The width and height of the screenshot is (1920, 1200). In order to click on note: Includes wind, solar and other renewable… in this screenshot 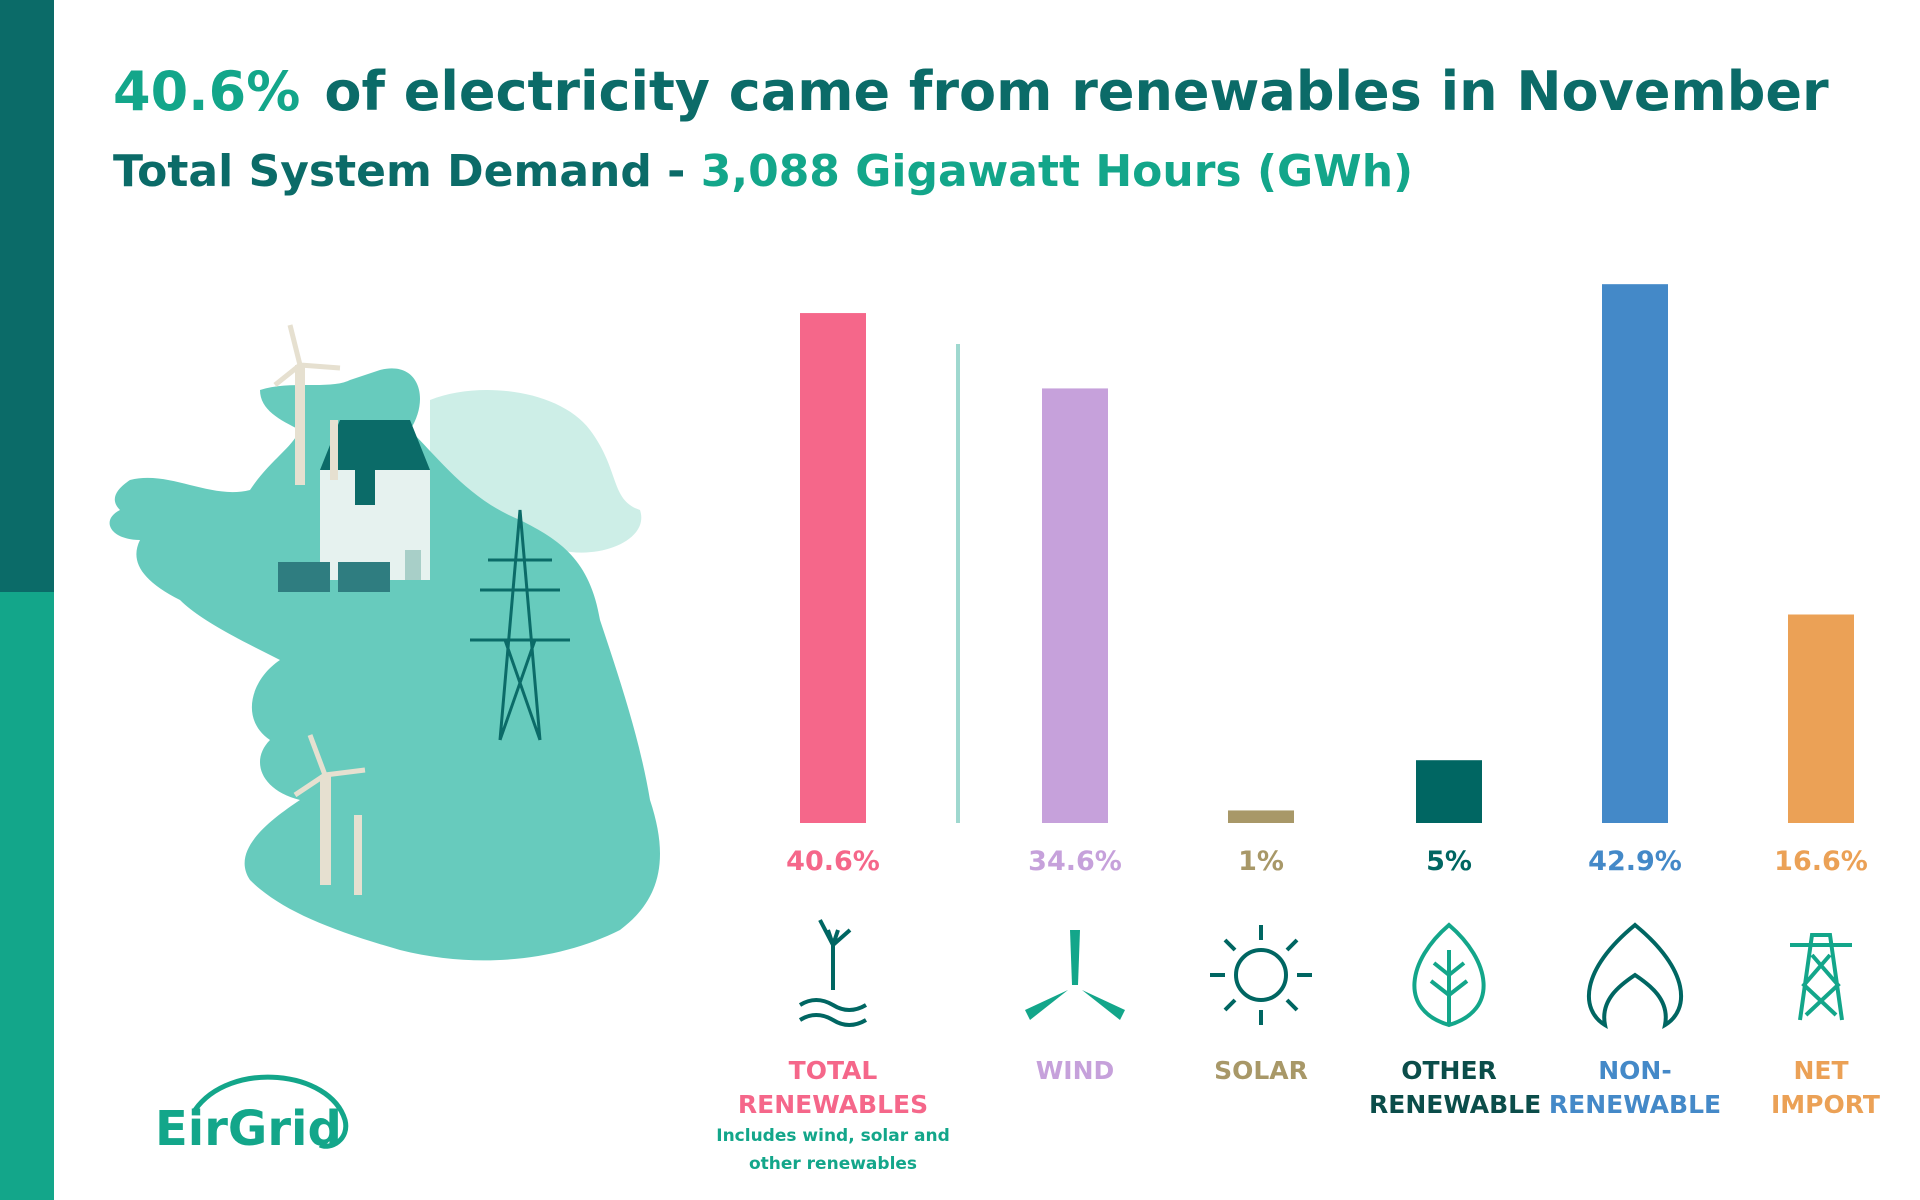, I will do `click(833, 1150)`.